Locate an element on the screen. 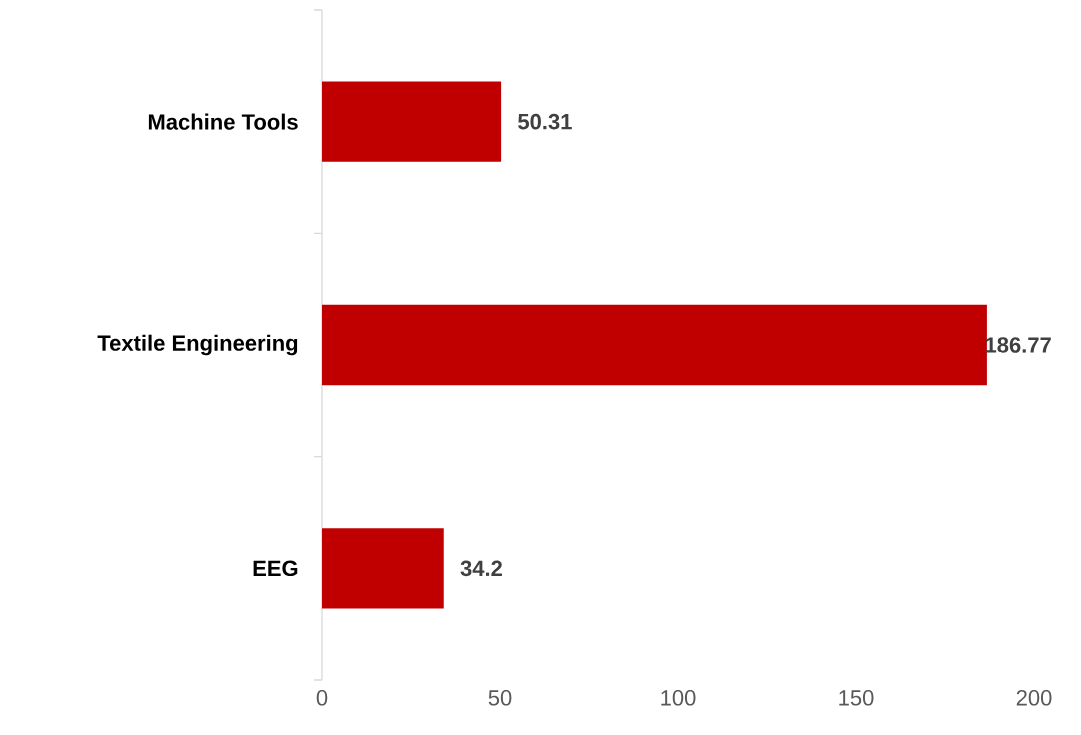 This screenshot has height=735, width=1081. x-tick-label: 50 is located at coordinates (500, 698).